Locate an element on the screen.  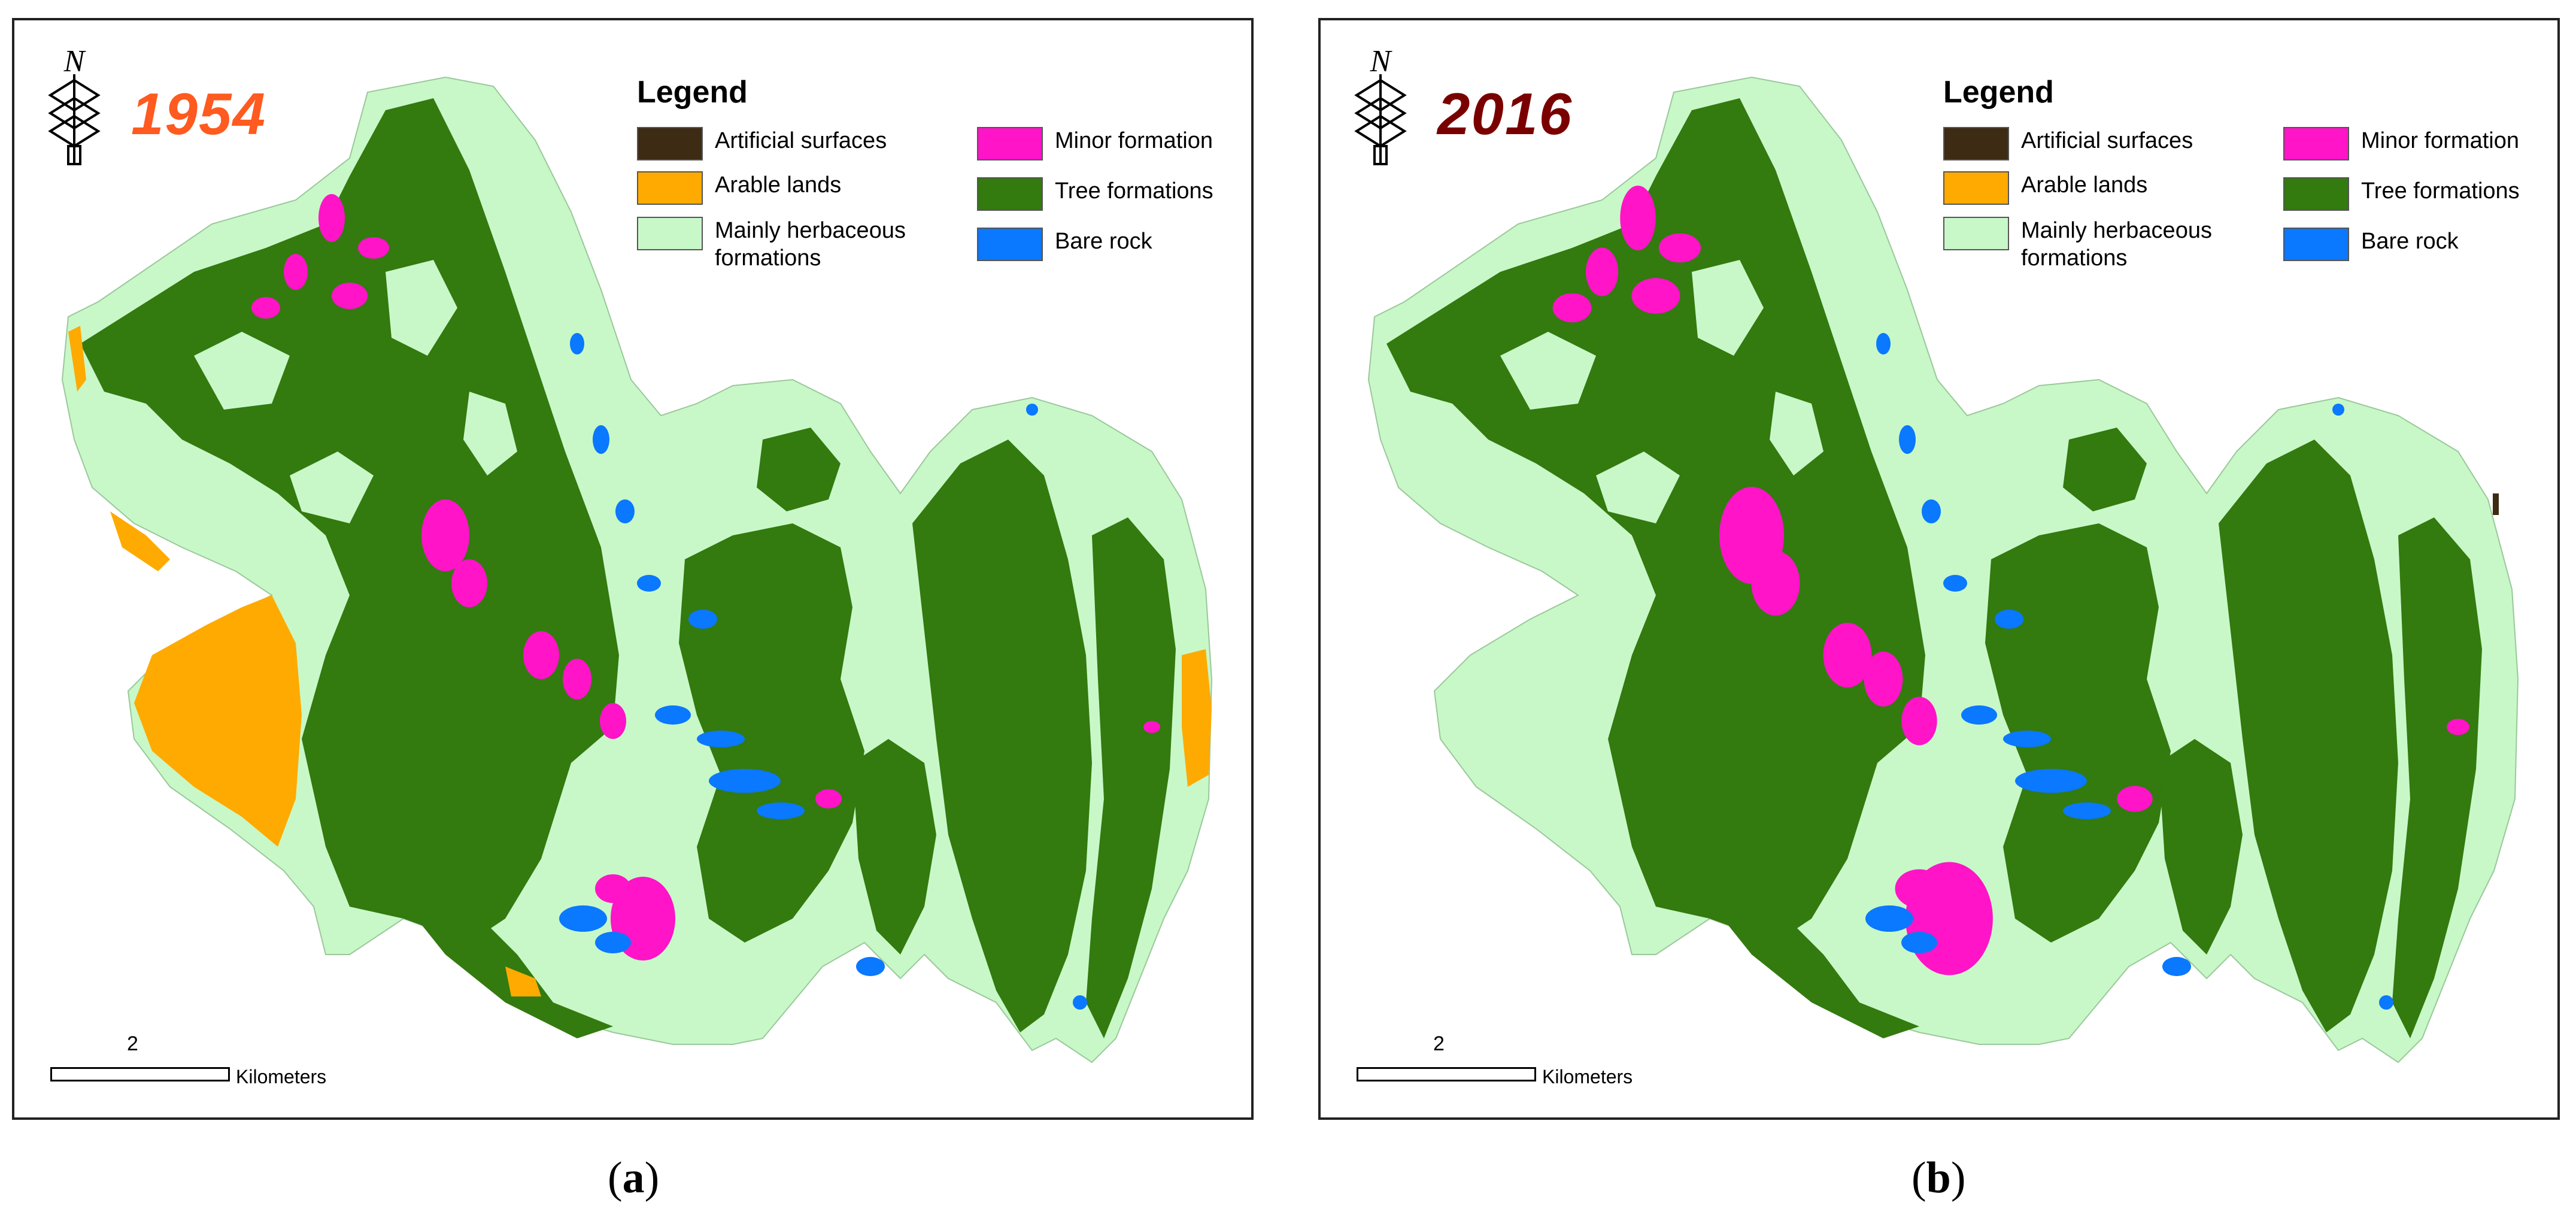
north-arrow: N is located at coordinates (1380, 108).